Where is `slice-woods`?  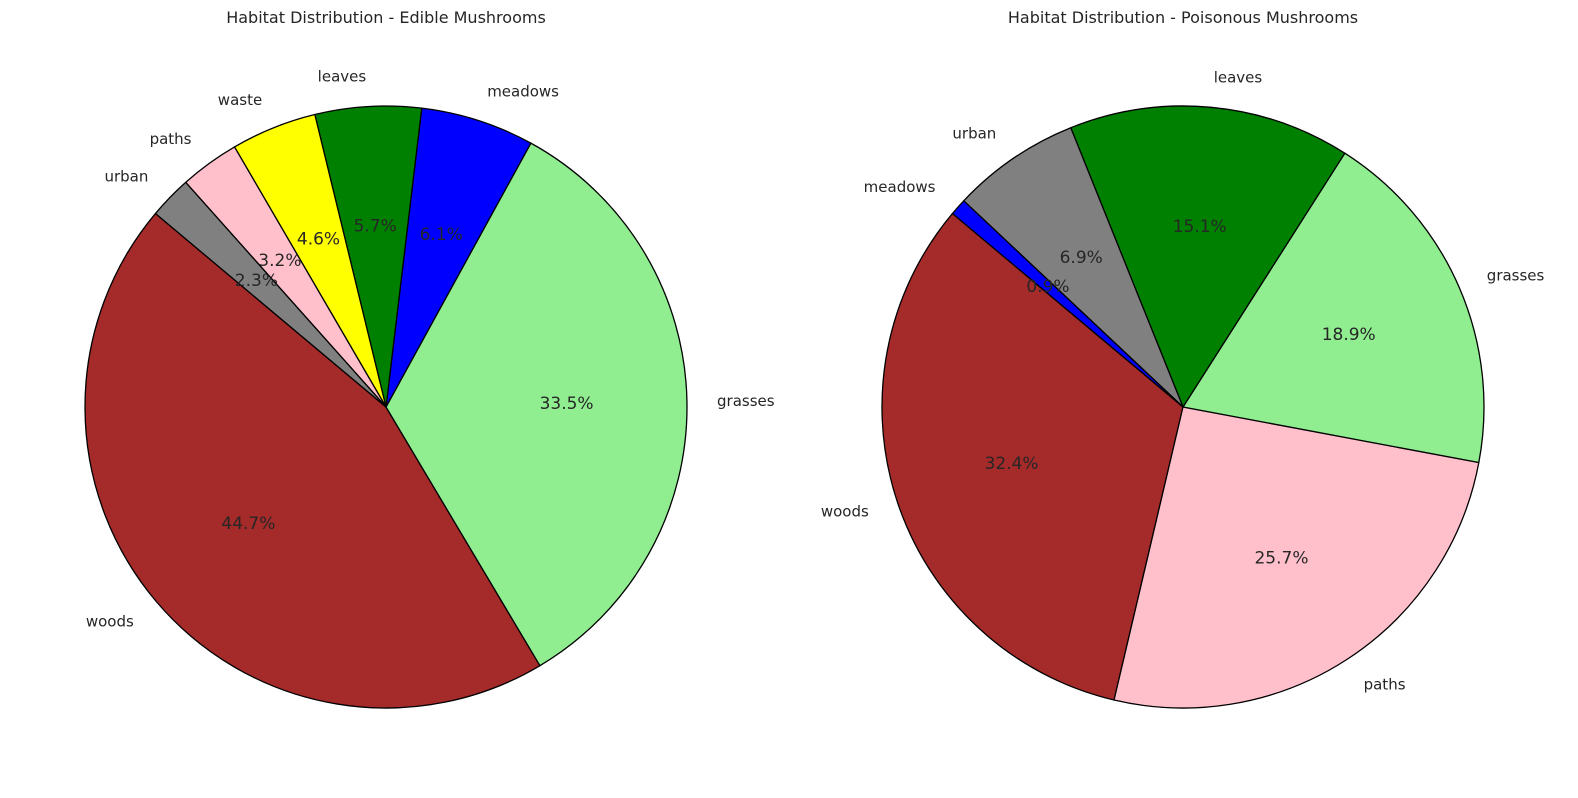
slice-woods is located at coordinates (1032, 456).